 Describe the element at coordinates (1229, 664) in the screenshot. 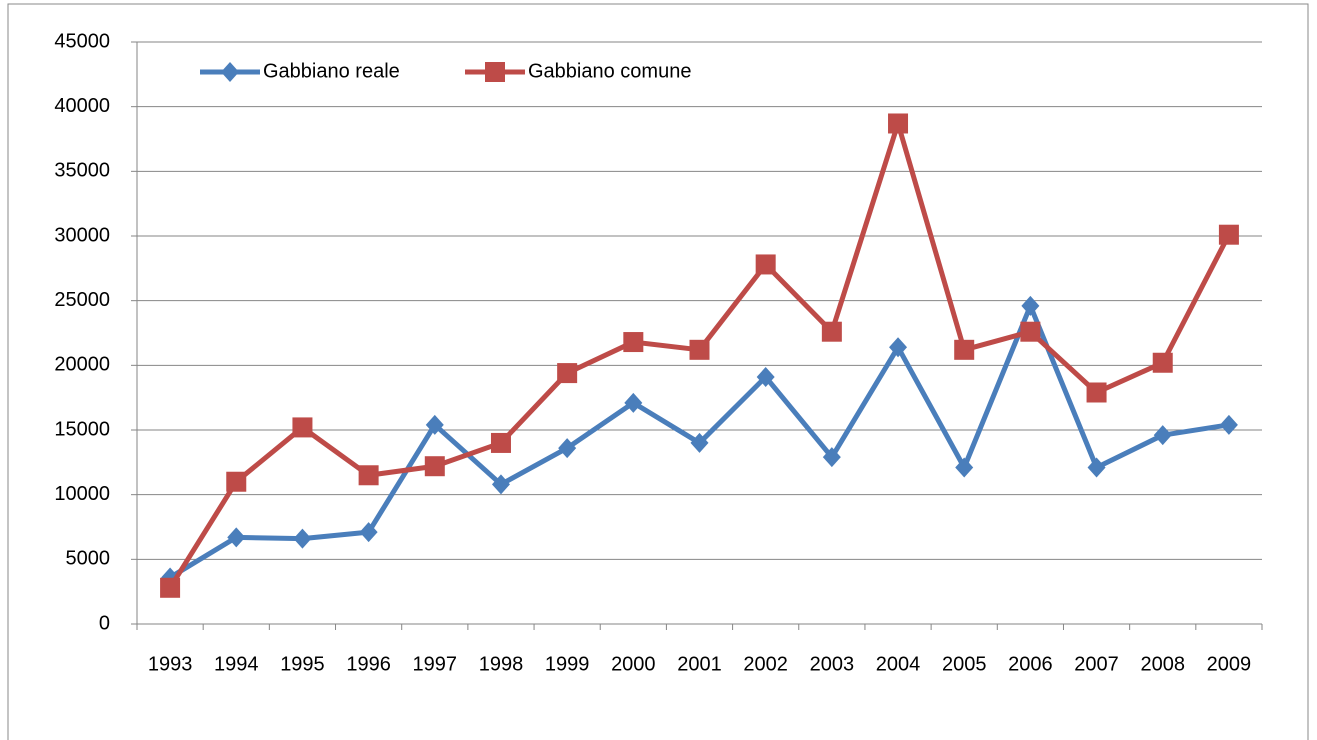

I see `x-tick-label: 2009` at that location.